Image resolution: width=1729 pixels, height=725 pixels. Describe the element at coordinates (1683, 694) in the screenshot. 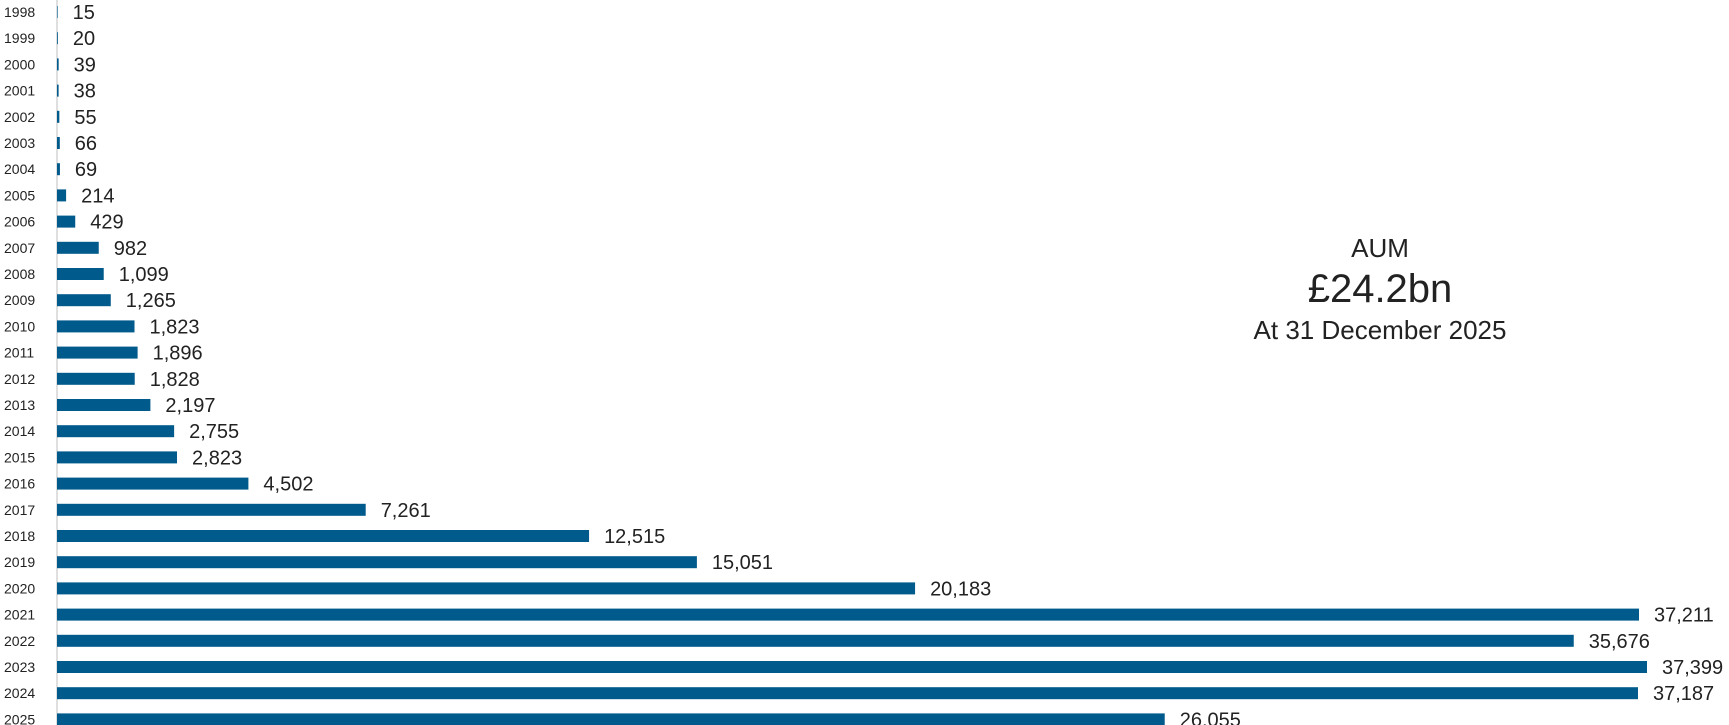

I see `data-label: 37,187` at that location.